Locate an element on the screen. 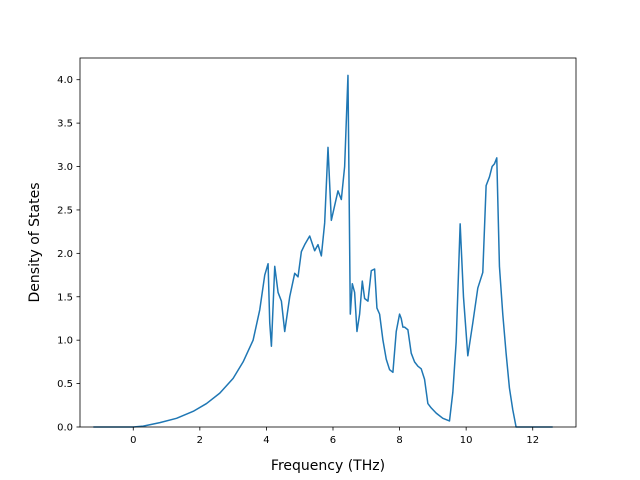 The width and height of the screenshot is (640, 480). x-axis-ticks: 0 2 4 6 8 10 12 is located at coordinates (334, 436).